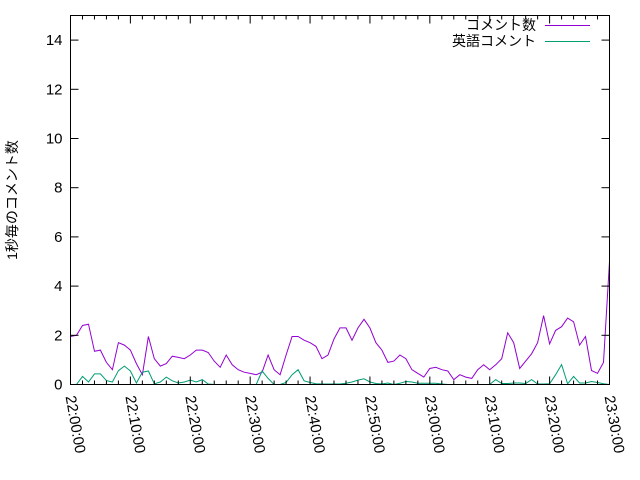 Image resolution: width=640 pixels, height=480 pixels. I want to click on x-tick-label: 22:10:00, so click(134, 424).